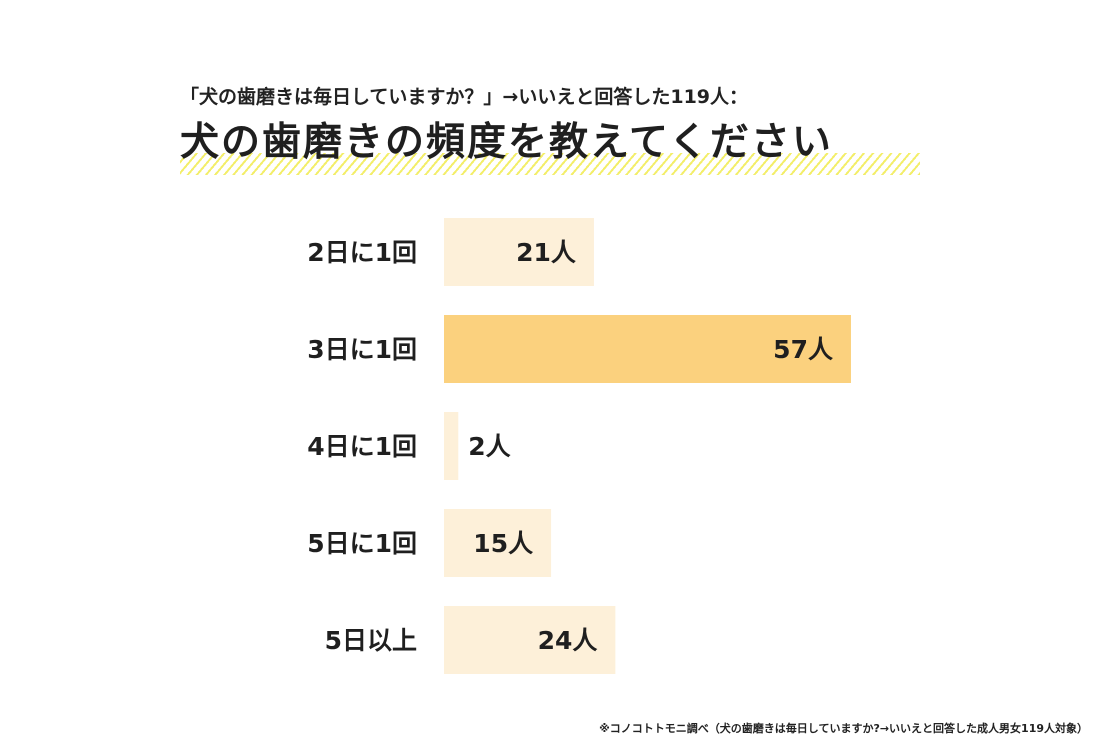  I want to click on chart-subtitle: 「犬の歯磨きは毎日していますか？」→いいえと回答した119人：, so click(464, 97).